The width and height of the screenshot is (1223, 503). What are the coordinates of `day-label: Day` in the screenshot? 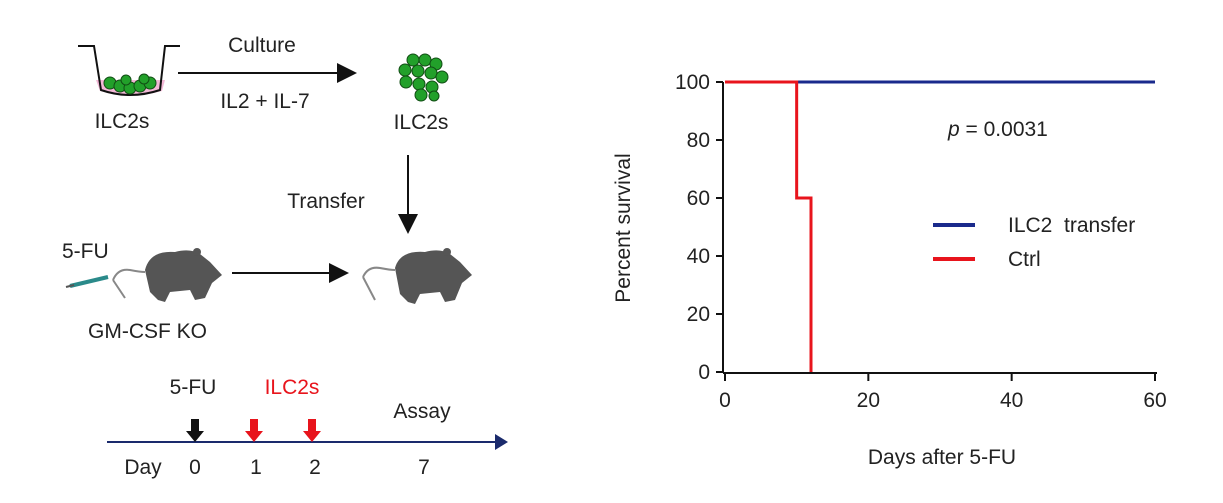 It's located at (143, 467).